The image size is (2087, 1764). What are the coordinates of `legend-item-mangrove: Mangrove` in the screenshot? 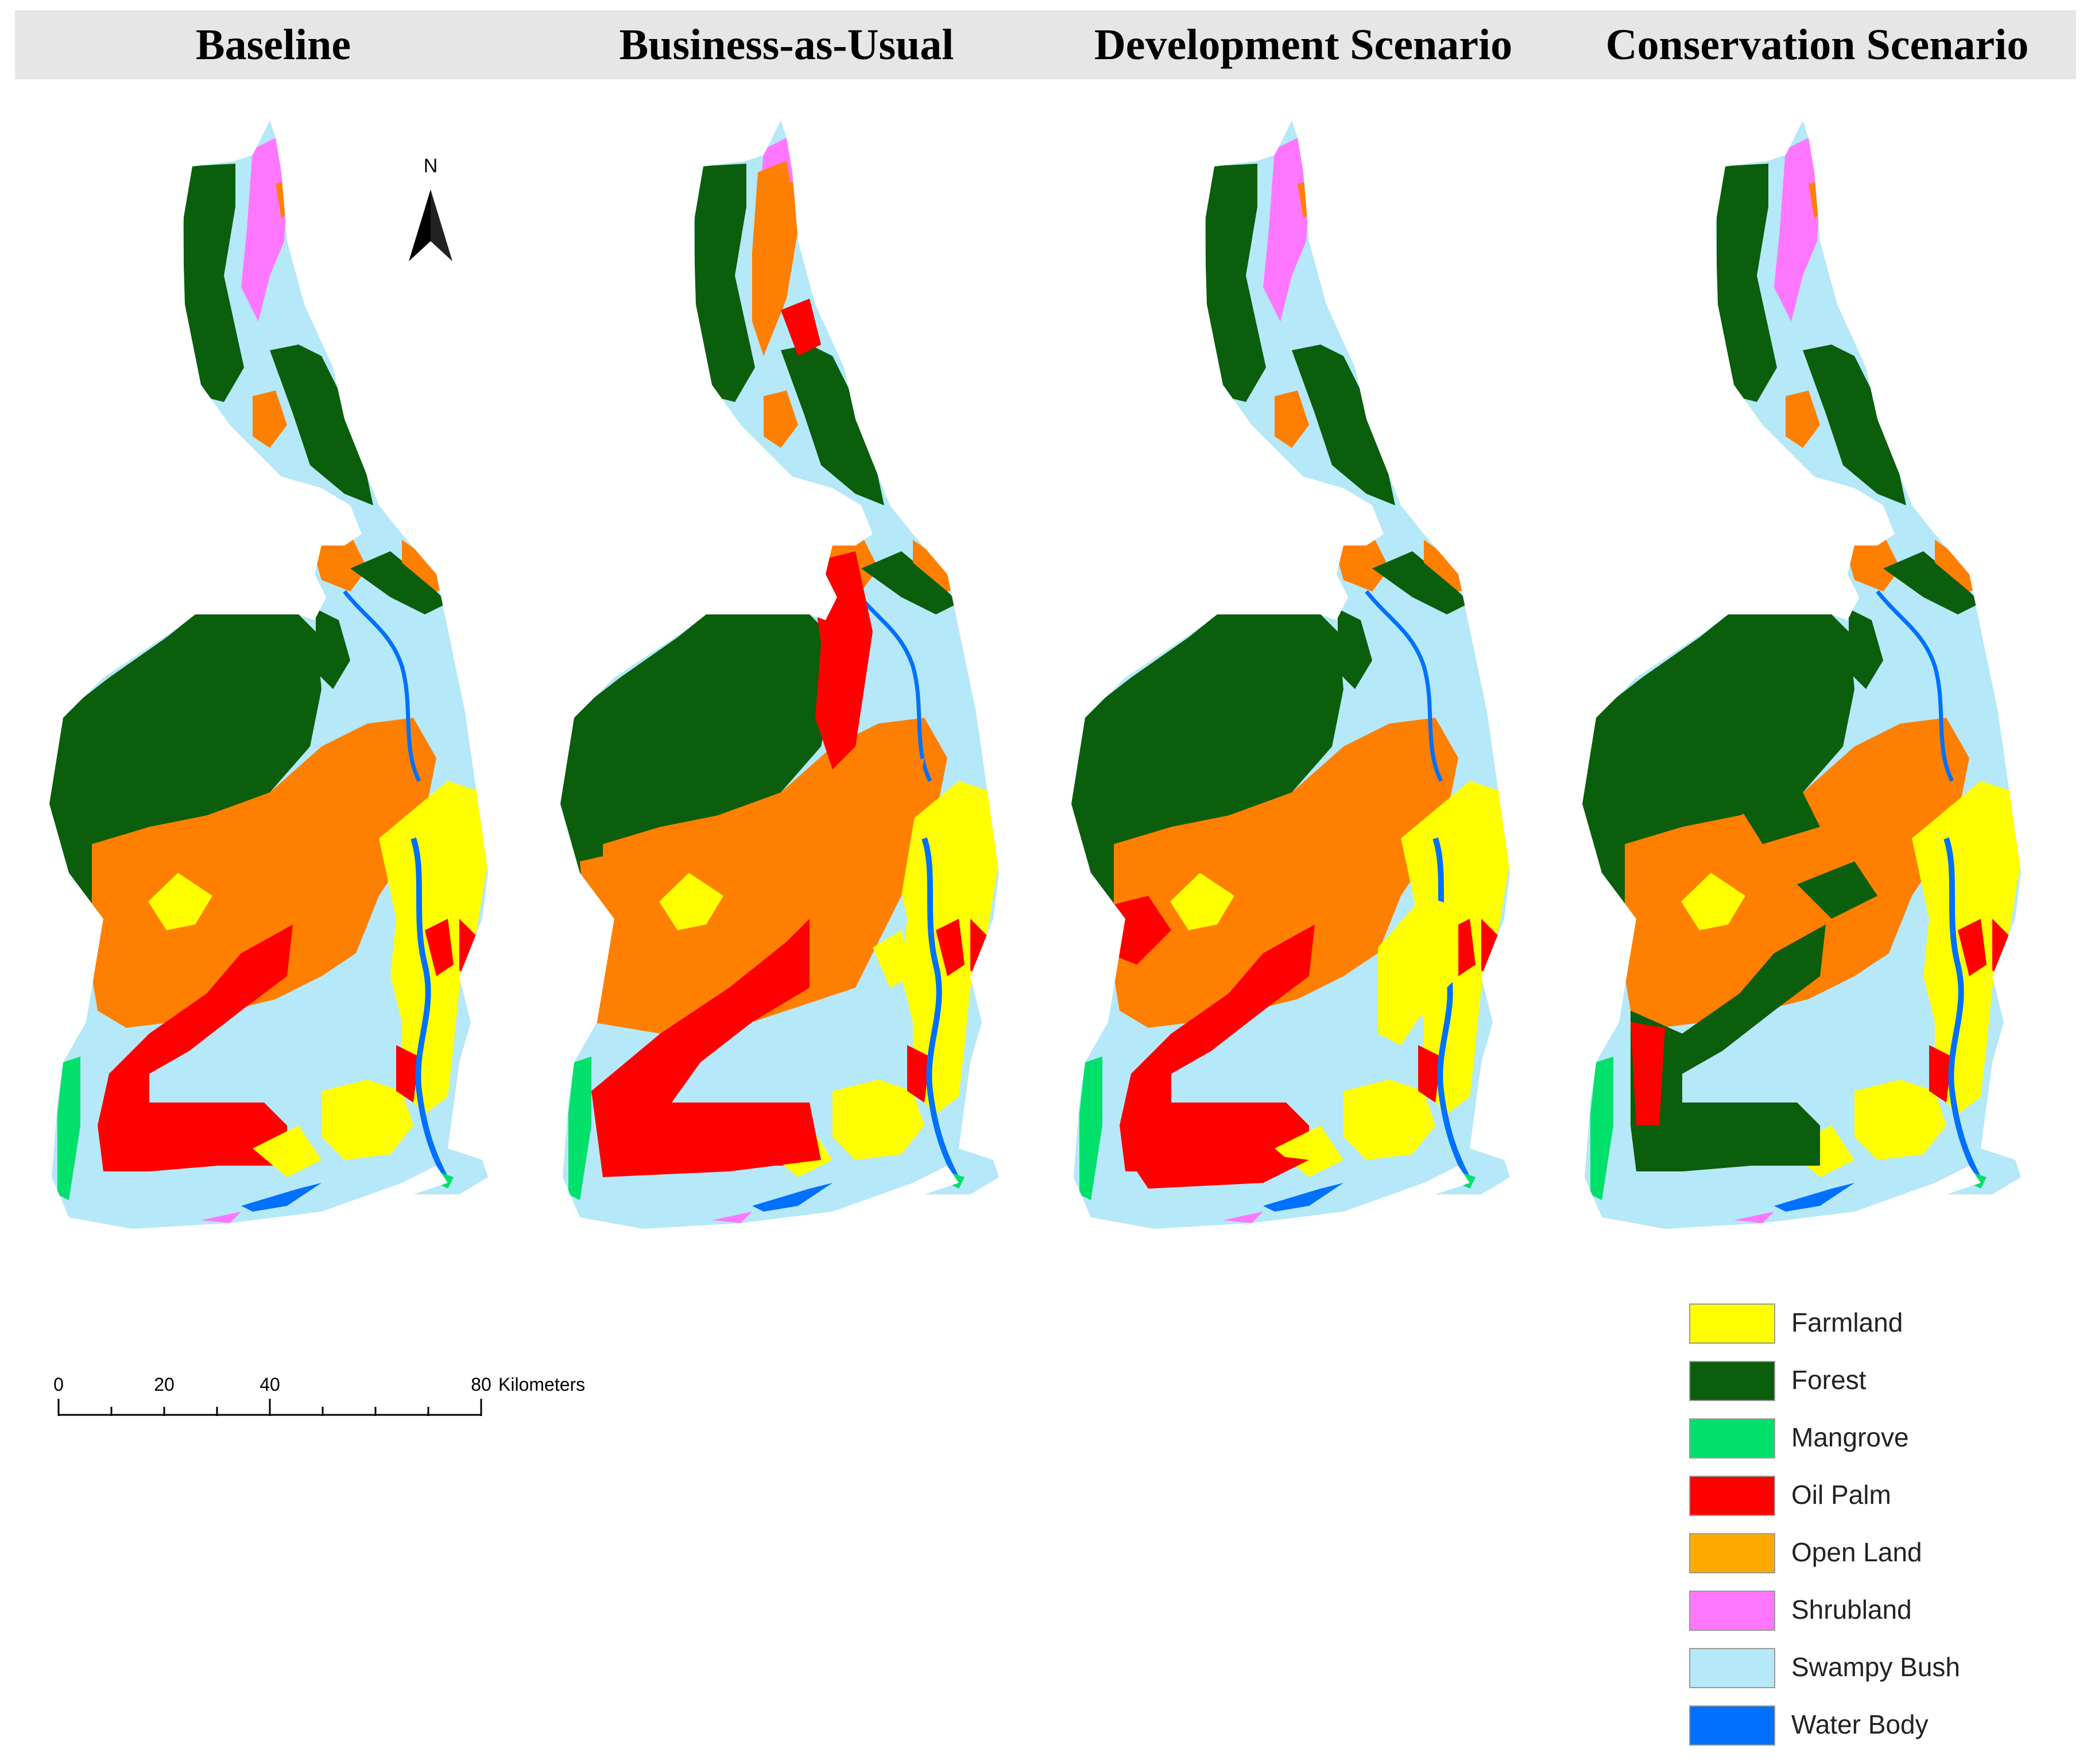 It's located at (1854, 1441).